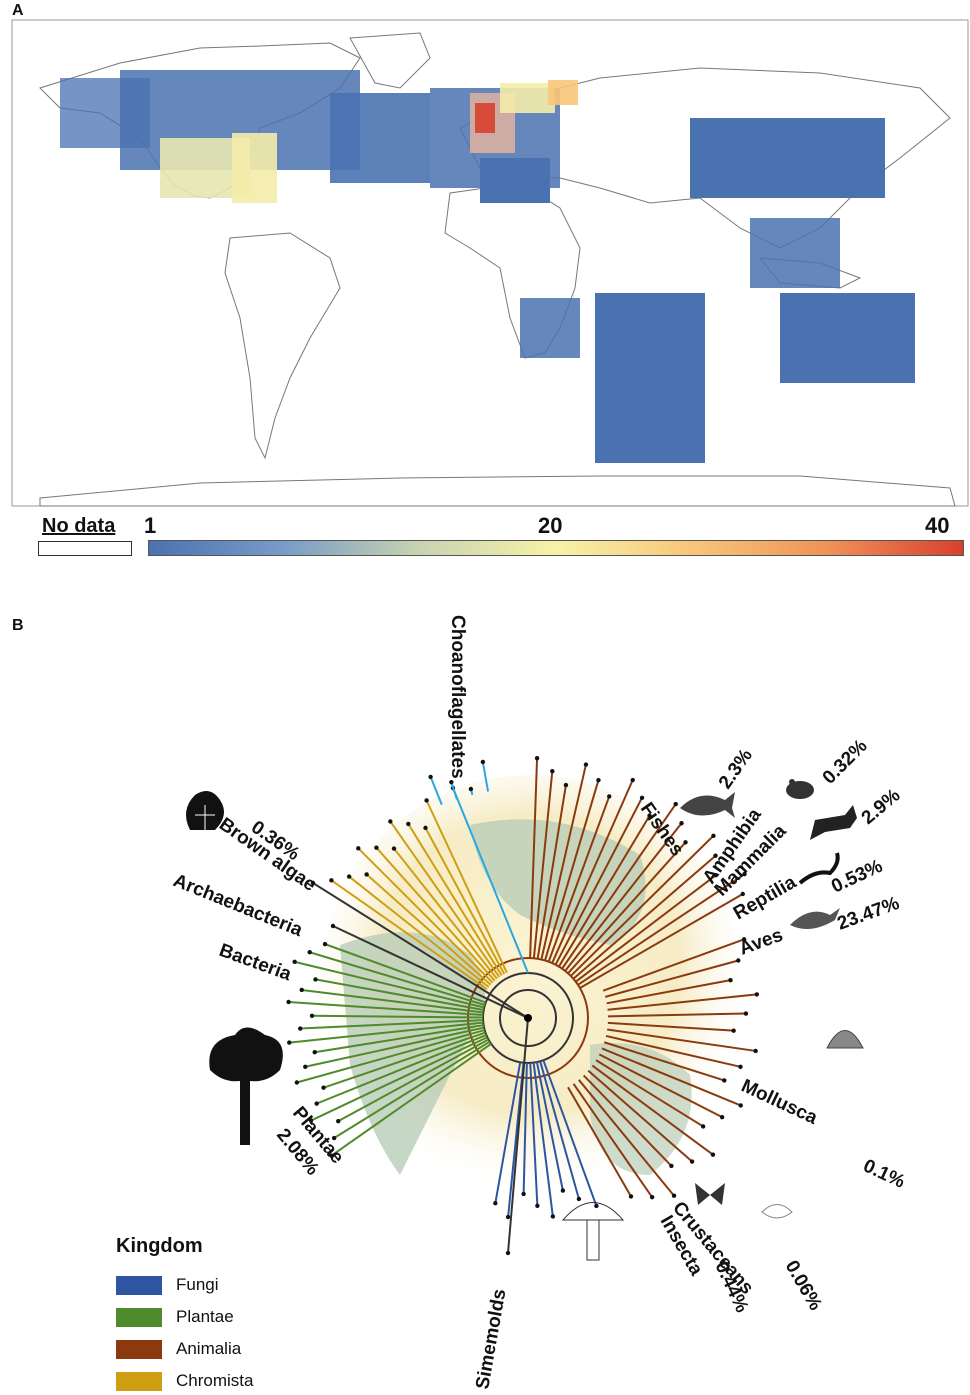 This screenshot has width=970, height=1395. Describe the element at coordinates (556, 548) in the screenshot. I see `color-scale-bar` at that location.